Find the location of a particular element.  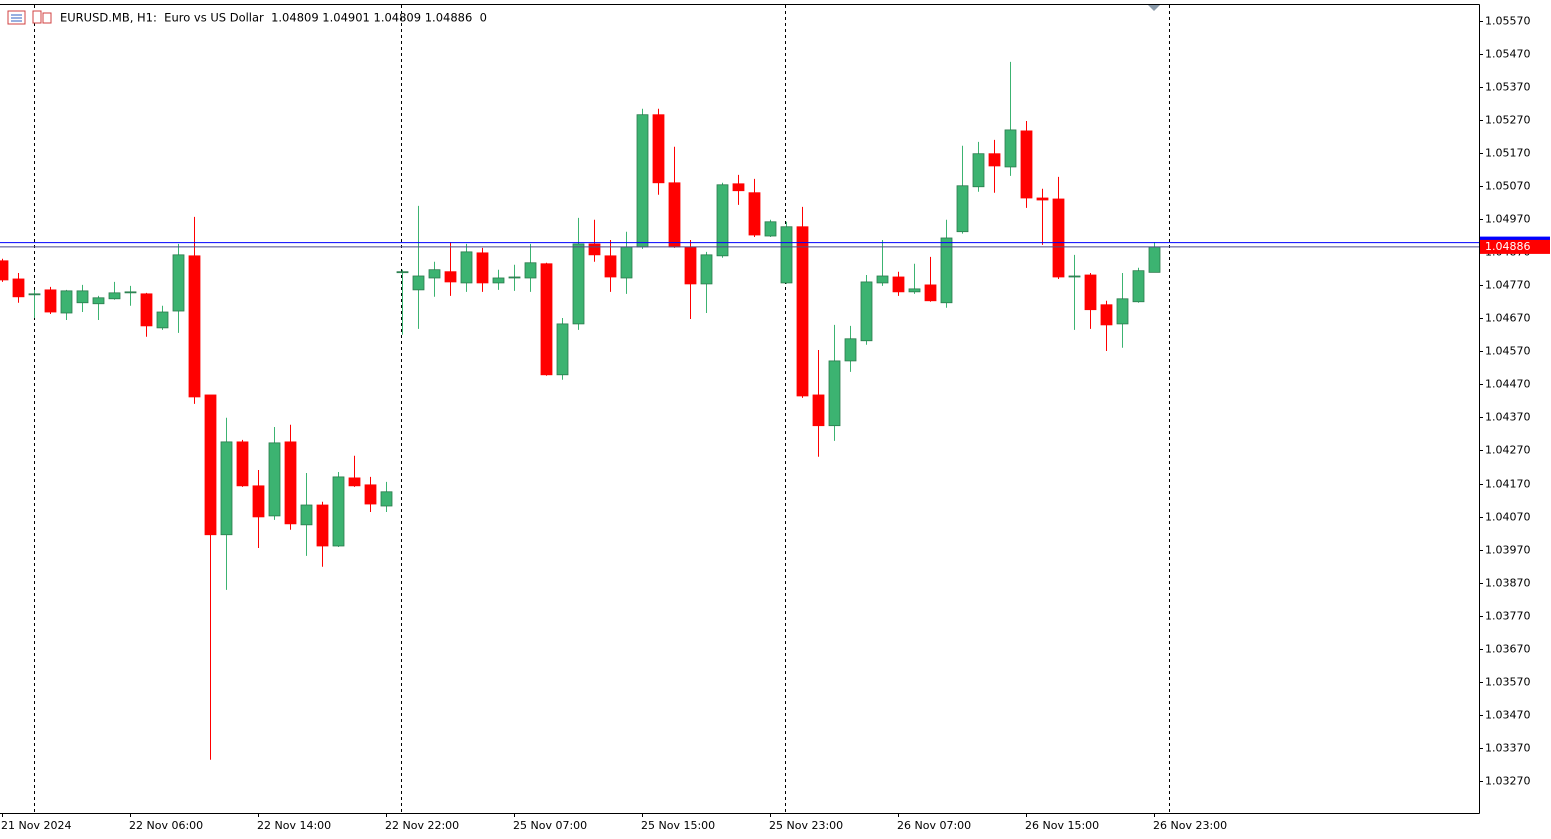

y-tick-label: 1.04570 is located at coordinates (1508, 351).